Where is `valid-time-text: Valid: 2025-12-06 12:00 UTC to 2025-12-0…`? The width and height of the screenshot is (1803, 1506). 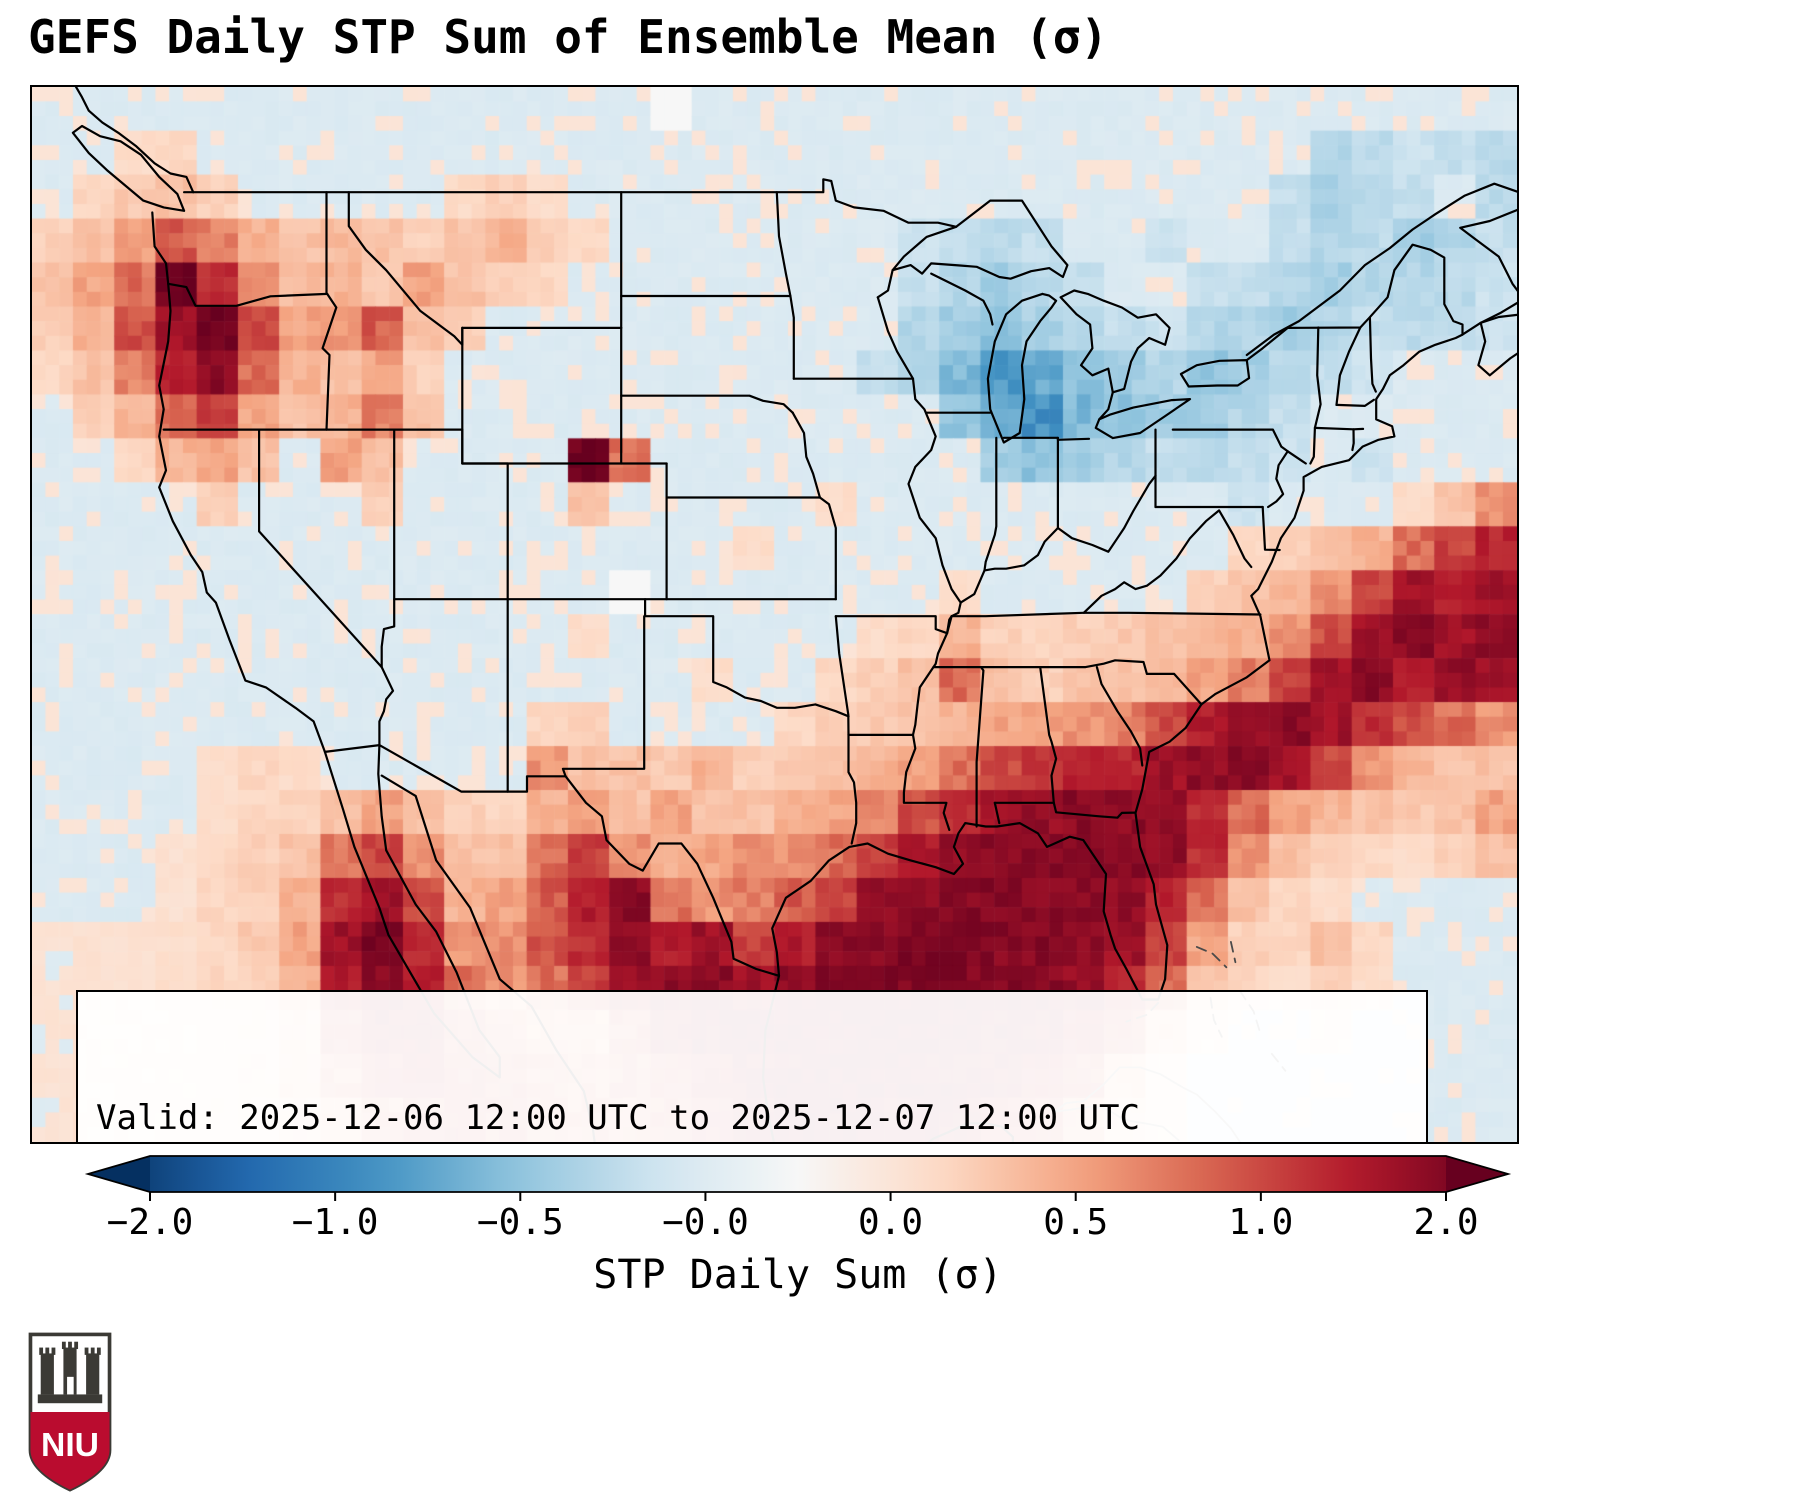
valid-time-text: Valid: 2025-12-06 12:00 UTC to 2025-12-0… is located at coordinates (618, 1118).